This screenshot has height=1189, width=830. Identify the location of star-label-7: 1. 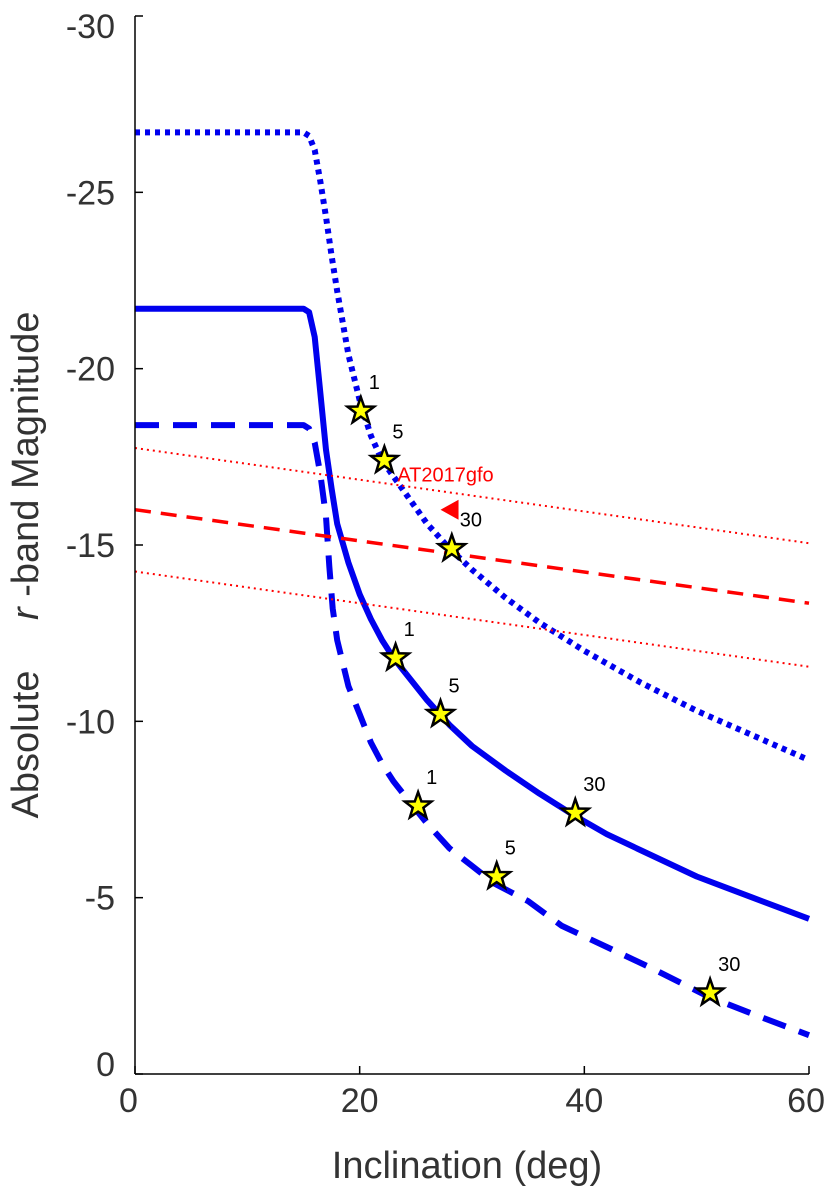
(431, 778).